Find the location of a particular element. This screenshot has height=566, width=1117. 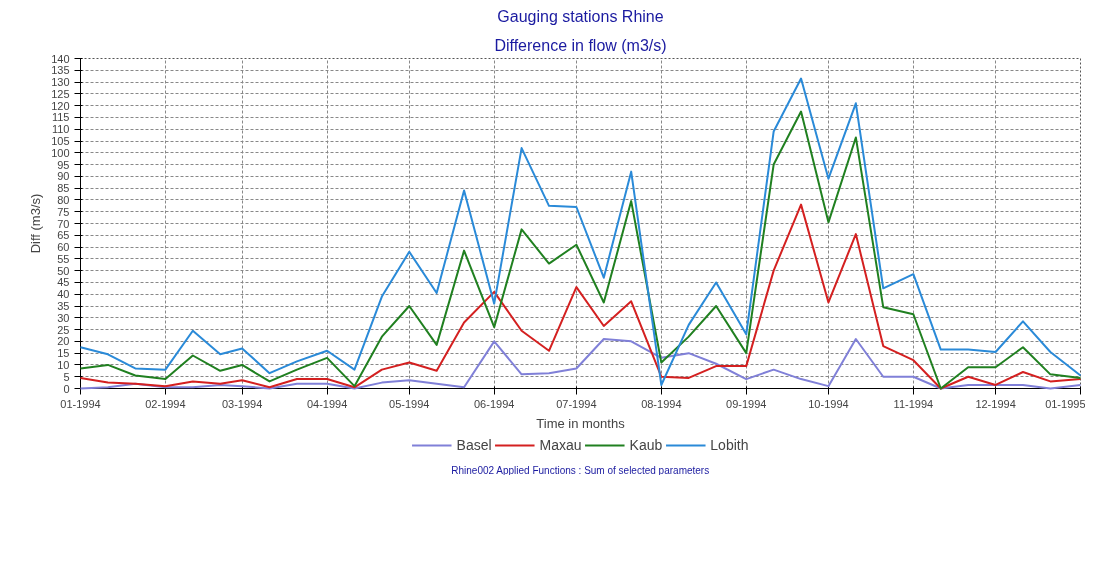

y-tick-label: 20 is located at coordinates (63, 341).